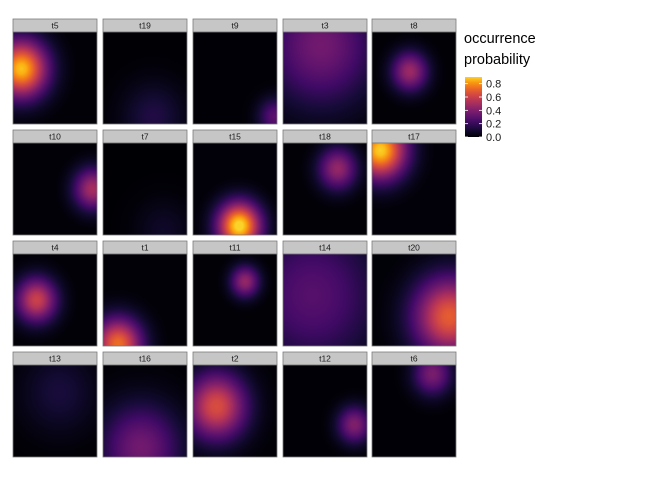 The height and width of the screenshot is (480, 672). I want to click on facet-panel-t16: t16, so click(145, 404).